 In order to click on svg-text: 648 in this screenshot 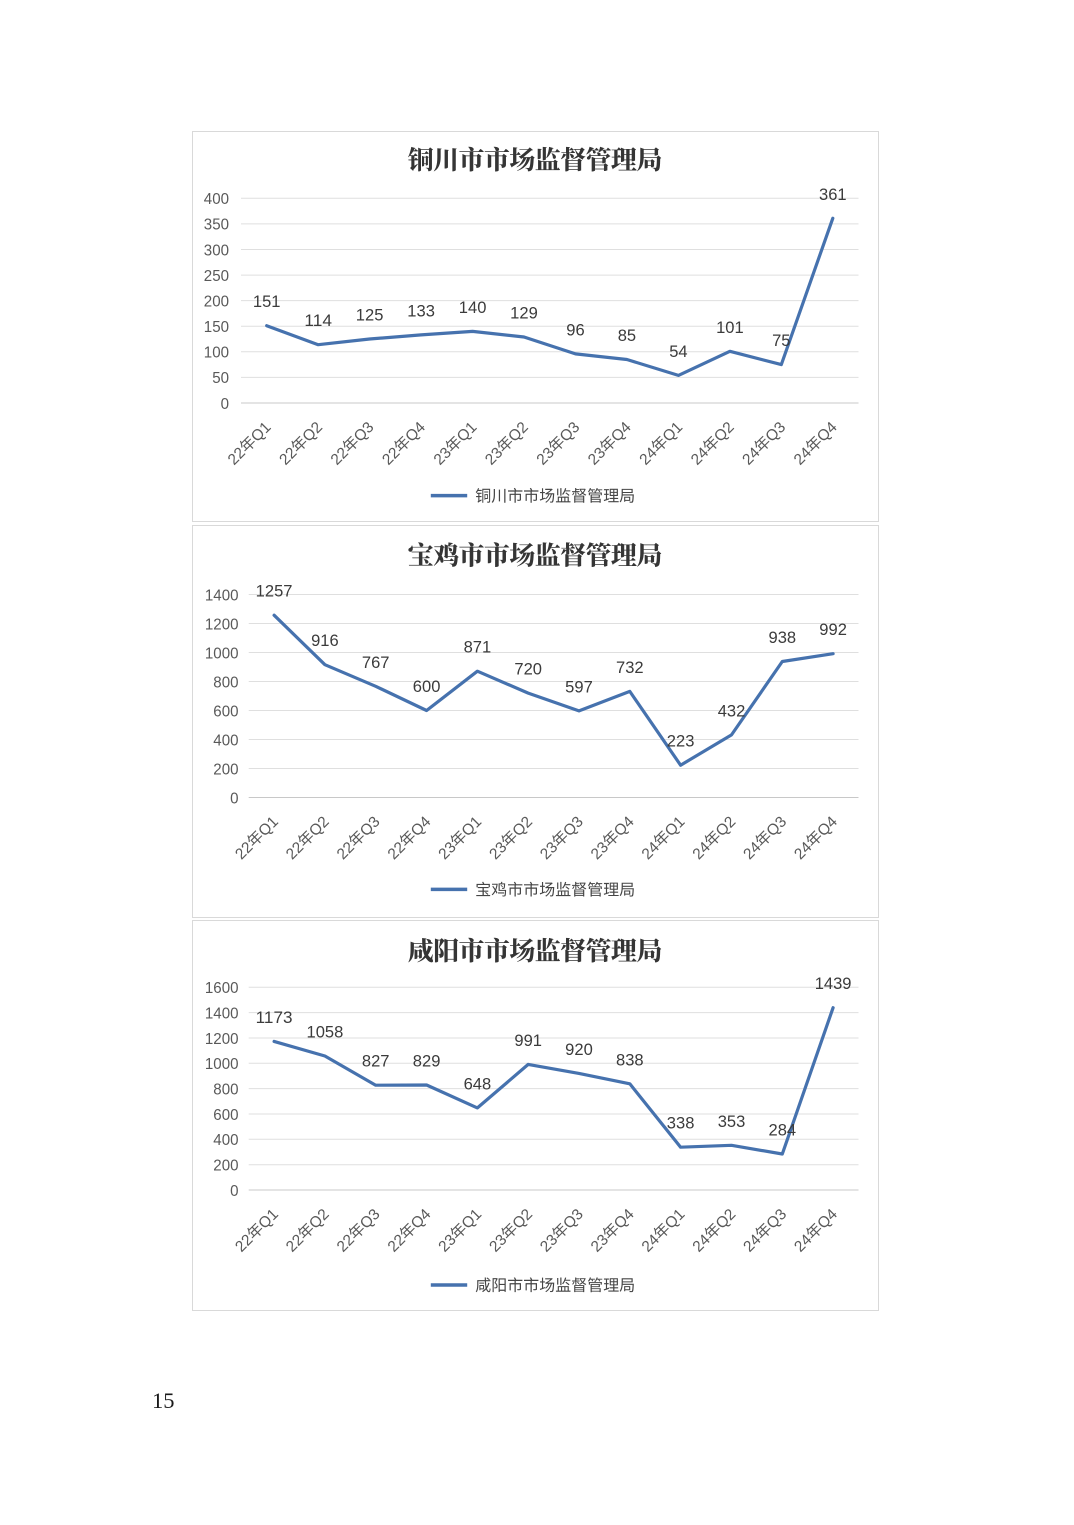, I will do `click(478, 1084)`.